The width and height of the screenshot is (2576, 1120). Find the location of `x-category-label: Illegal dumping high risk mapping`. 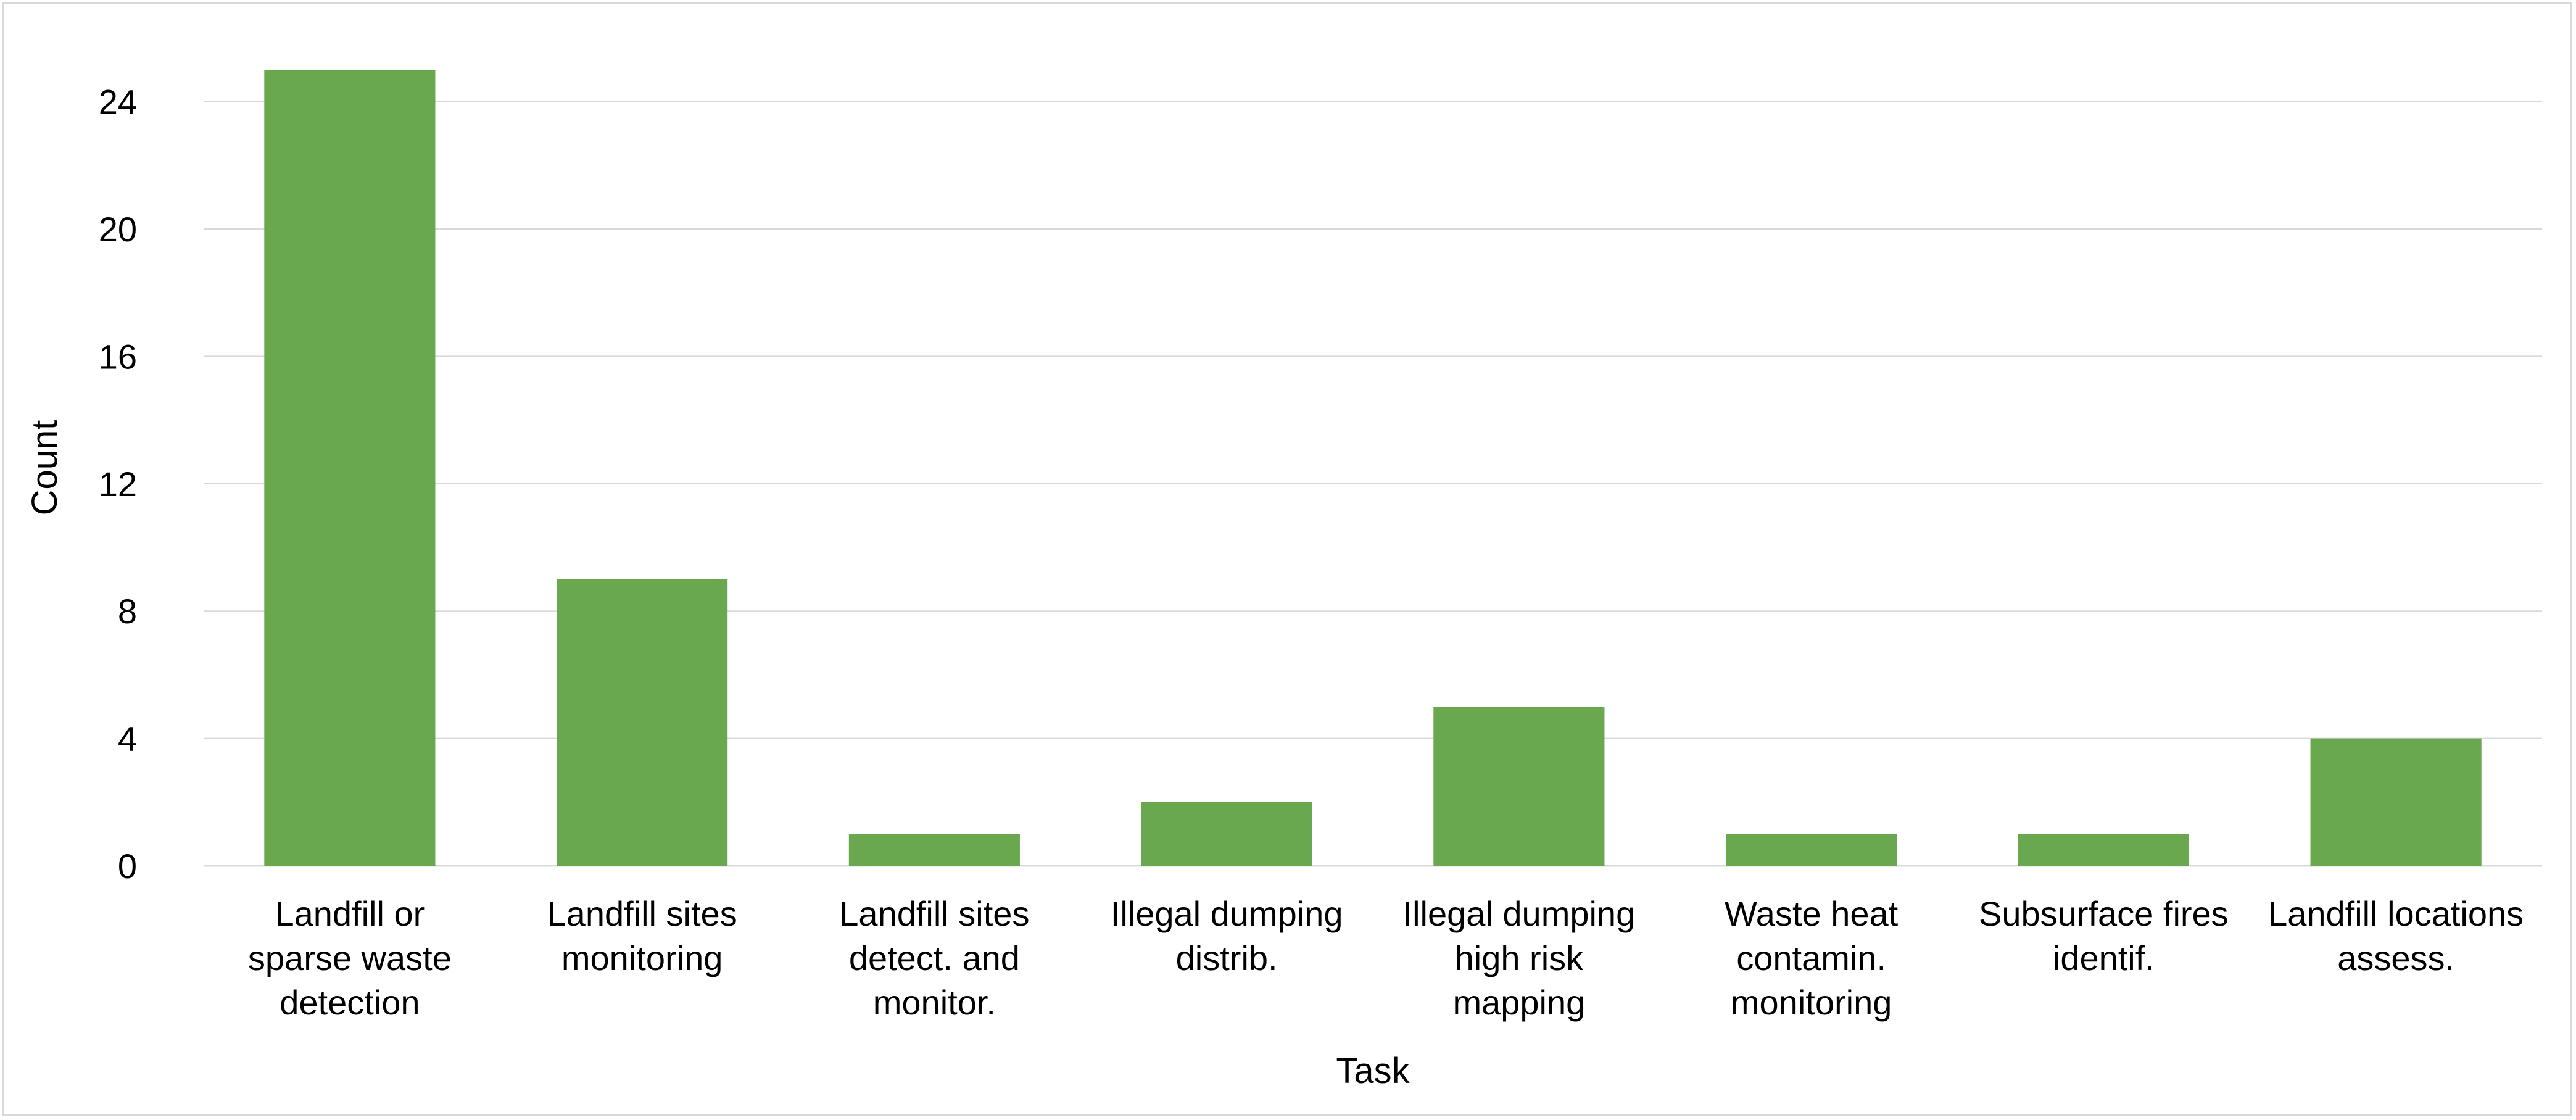

x-category-label: Illegal dumping high risk mapping is located at coordinates (1519, 958).